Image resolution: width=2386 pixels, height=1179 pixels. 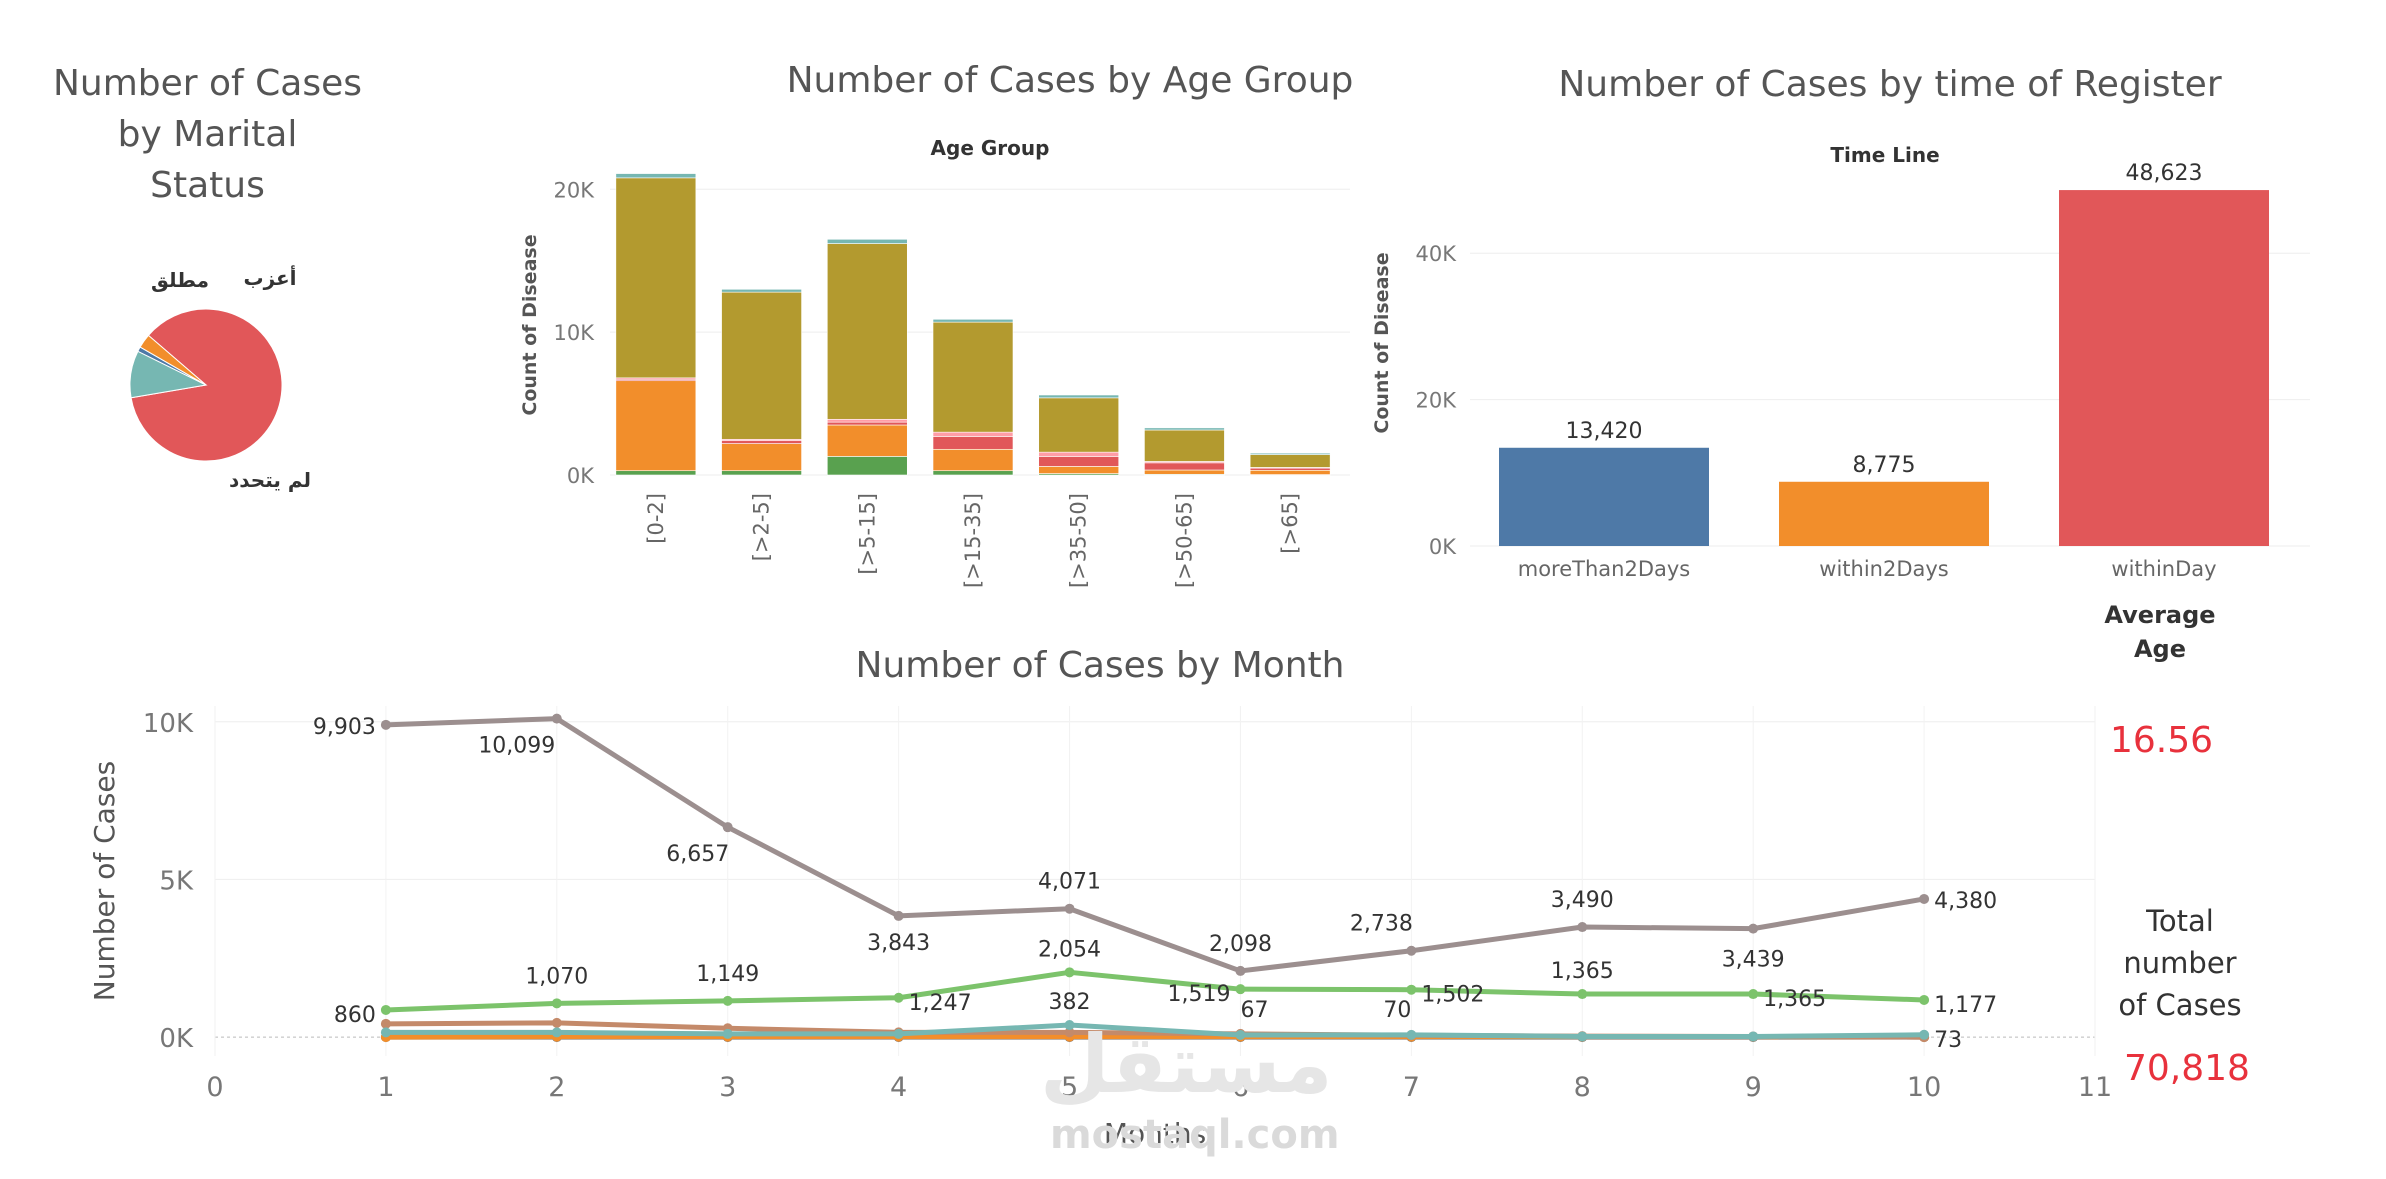 I want to click on y-axis-label: Count of Disease, so click(x=530, y=324).